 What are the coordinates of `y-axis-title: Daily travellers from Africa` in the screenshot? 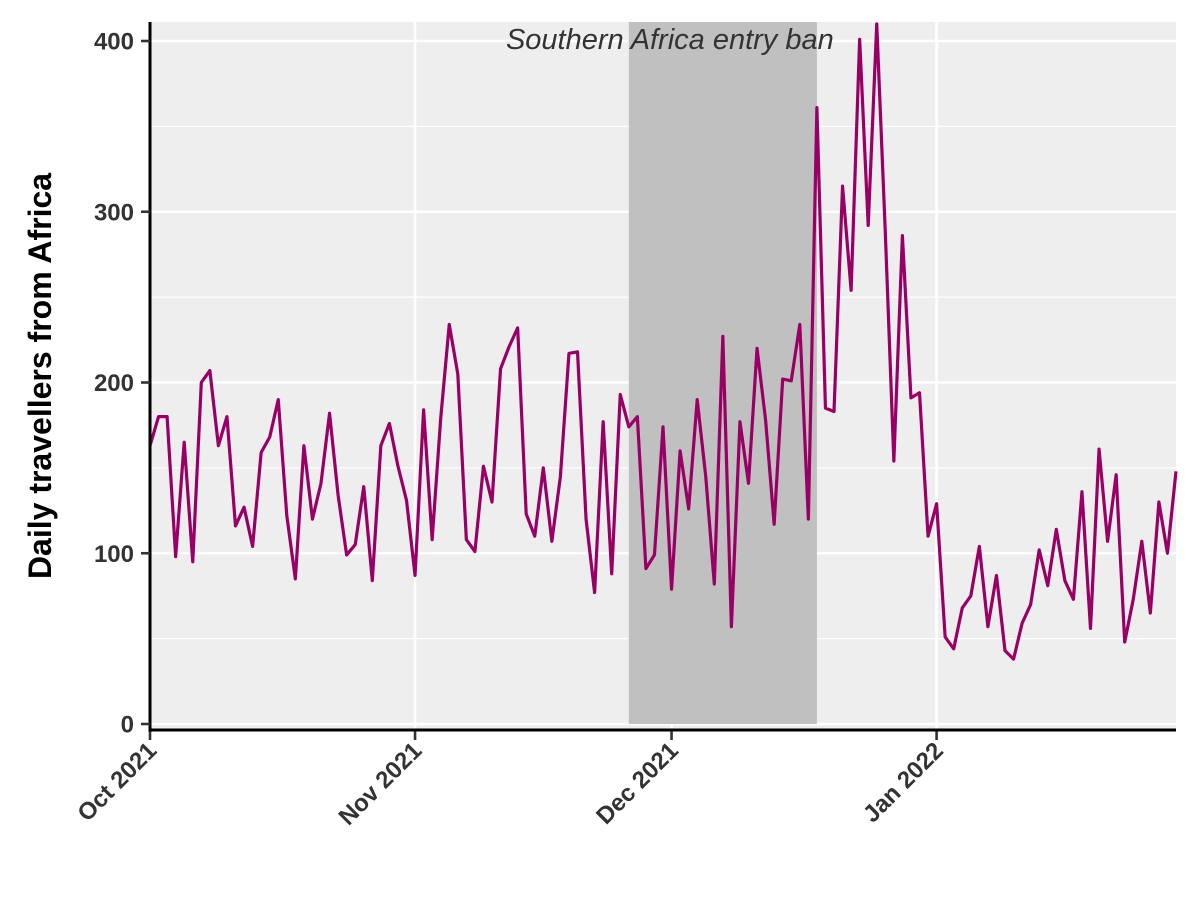 It's located at (40, 376).